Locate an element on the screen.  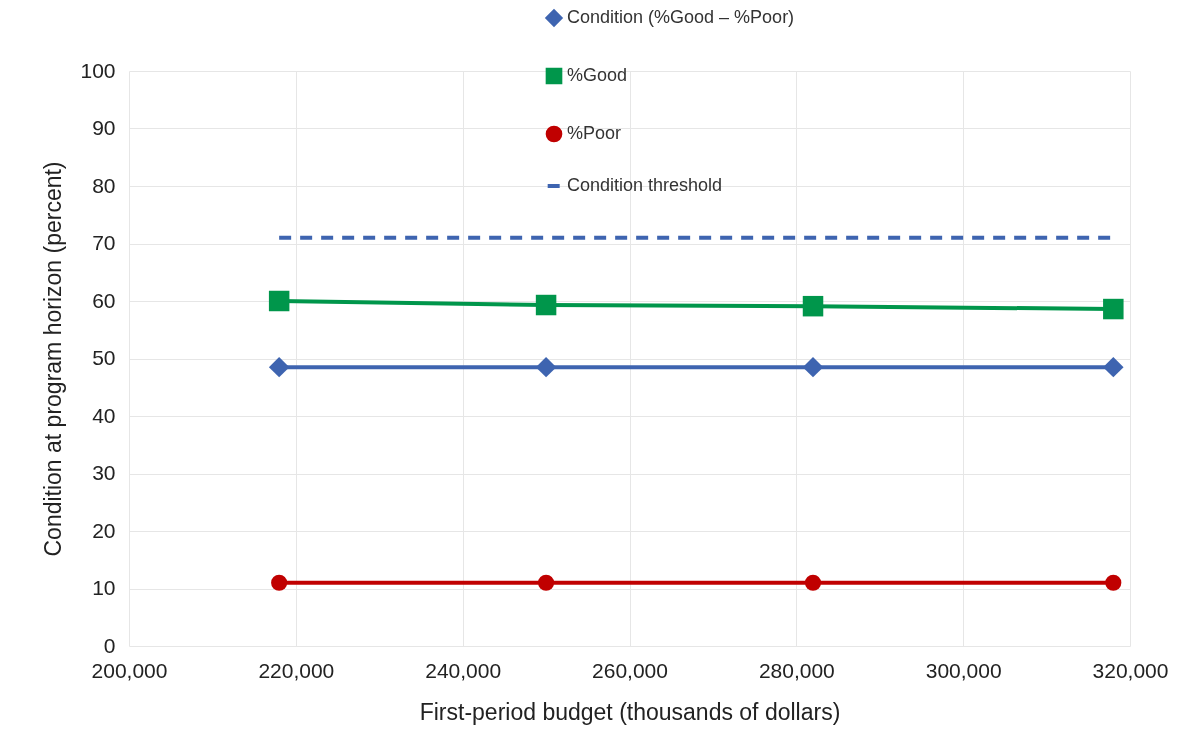
x-tick-label: 300,000 is located at coordinates (963, 670).